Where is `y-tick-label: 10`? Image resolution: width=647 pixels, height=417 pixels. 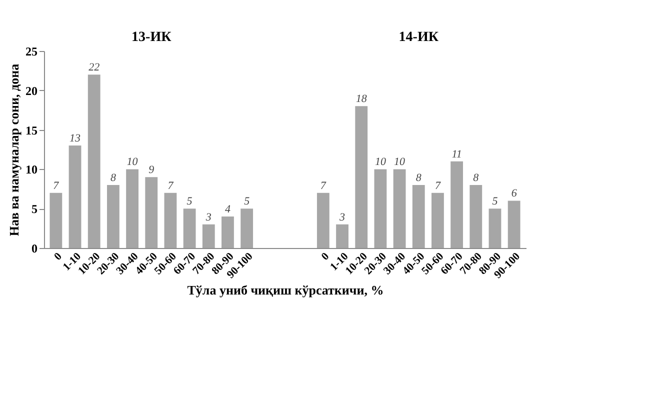 y-tick-label: 10 is located at coordinates (32, 169).